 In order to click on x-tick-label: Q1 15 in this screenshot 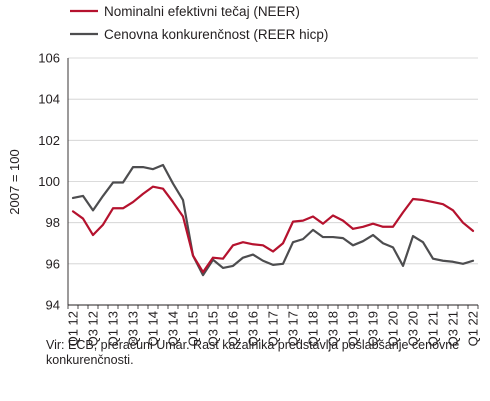, I will do `click(193, 328)`.